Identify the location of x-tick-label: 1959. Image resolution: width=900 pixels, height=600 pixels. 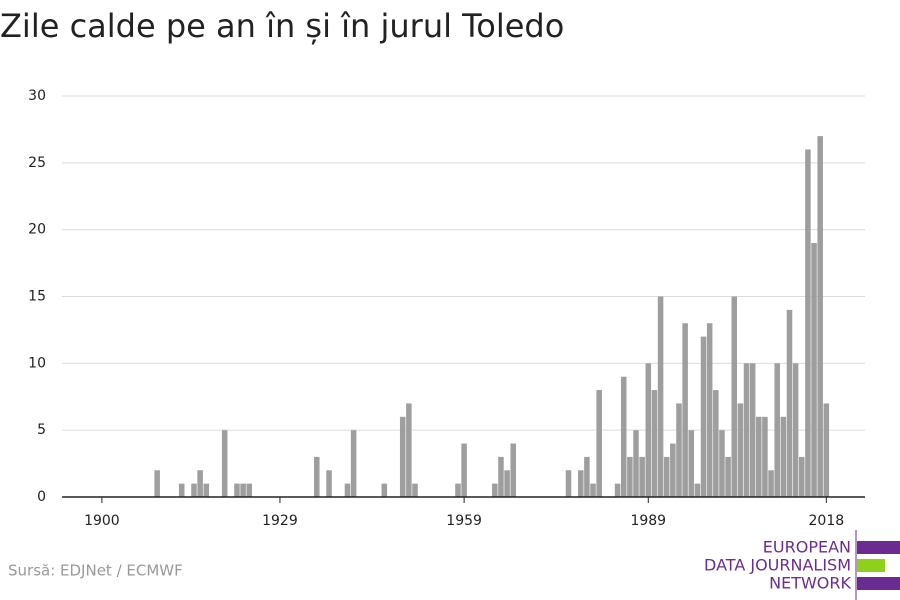
(464, 521).